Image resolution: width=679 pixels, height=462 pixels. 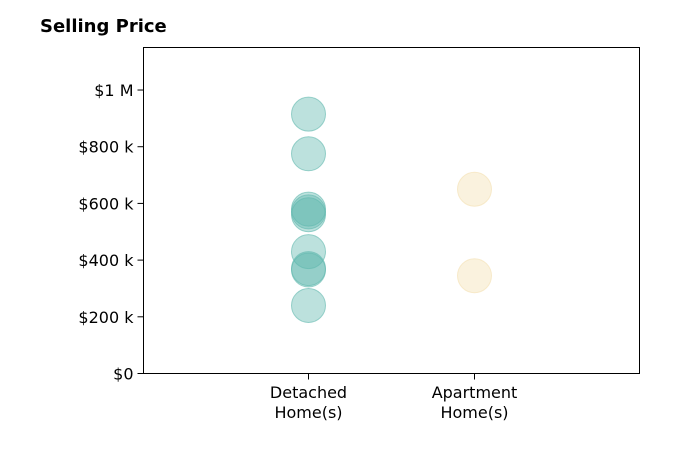 I want to click on x-tick-label: Apartment, so click(x=475, y=392).